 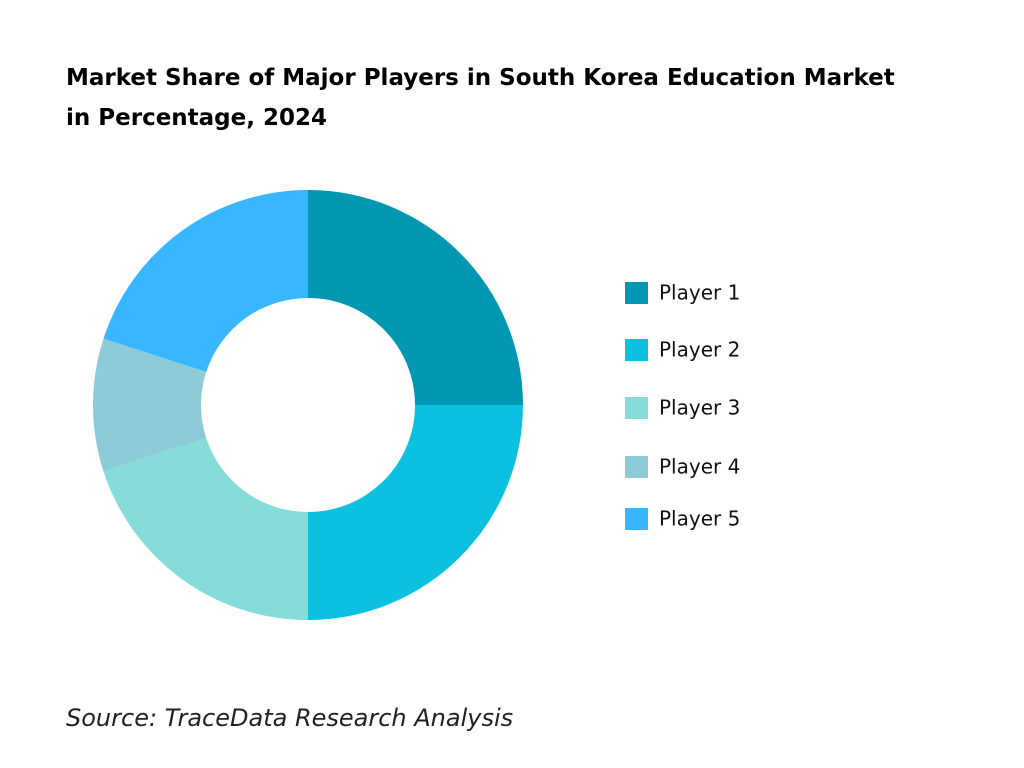 I want to click on legend-label: Player 4, so click(x=699, y=467).